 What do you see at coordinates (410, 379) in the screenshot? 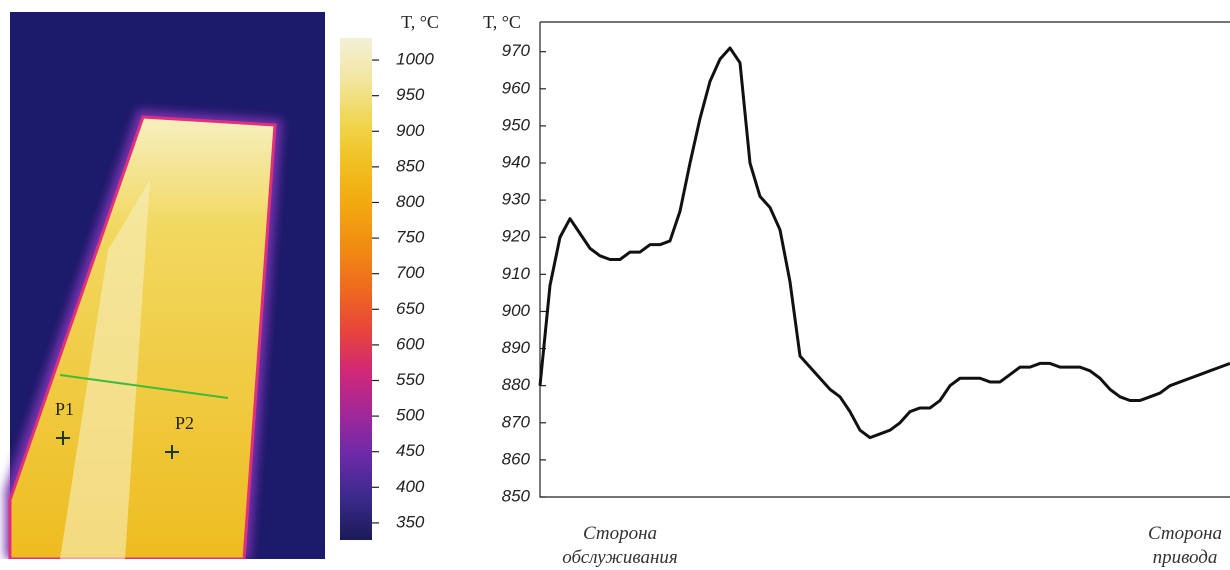
I see `tick-label: 550` at bounding box center [410, 379].